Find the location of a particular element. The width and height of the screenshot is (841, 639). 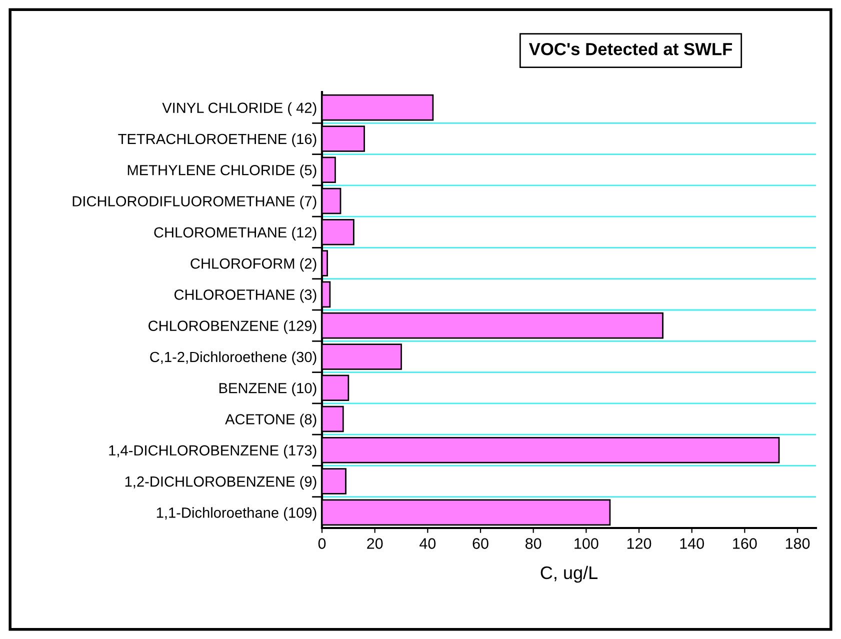

y-tick-label: CHLOROBENZENE (129) is located at coordinates (232, 327).